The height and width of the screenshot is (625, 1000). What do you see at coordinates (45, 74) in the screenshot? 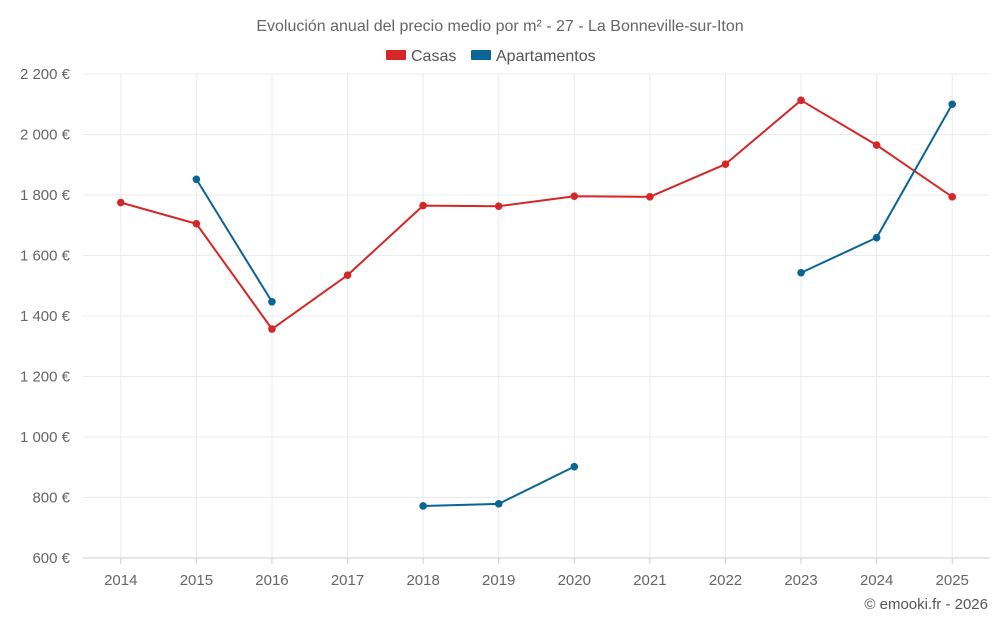
I see `y-tick-label: 2 200 €` at bounding box center [45, 74].